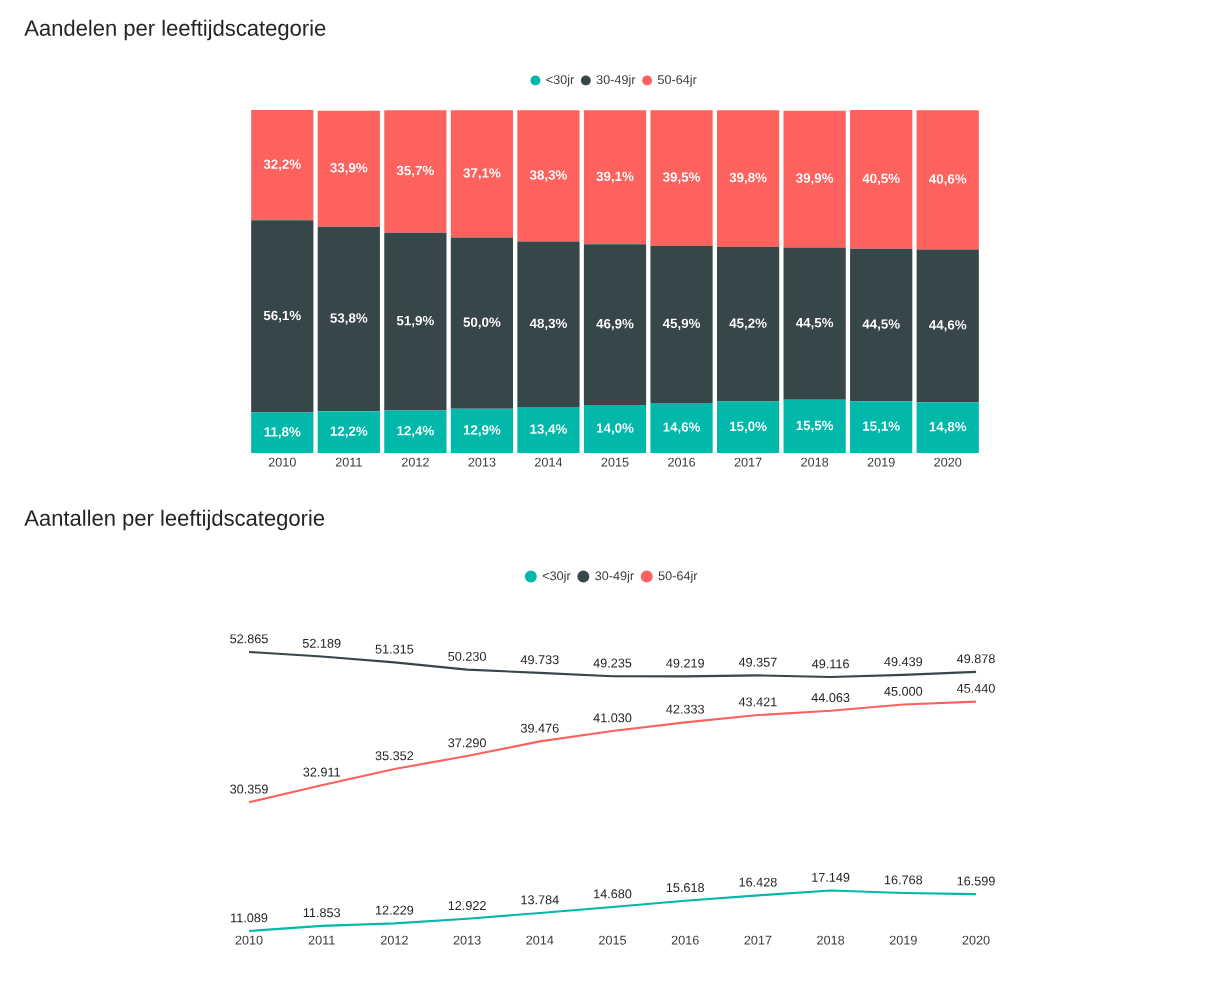 The height and width of the screenshot is (992, 1215). I want to click on data-label: 48,3%, so click(548, 324).